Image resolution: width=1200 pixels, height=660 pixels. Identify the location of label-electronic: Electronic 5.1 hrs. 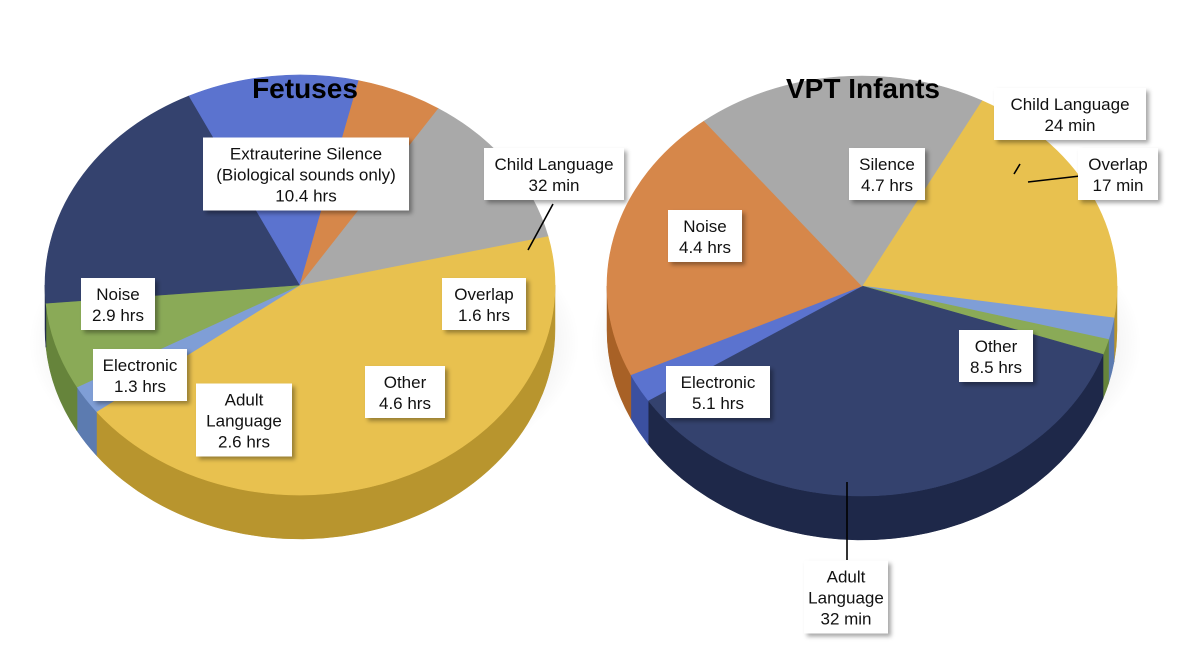
(718, 392).